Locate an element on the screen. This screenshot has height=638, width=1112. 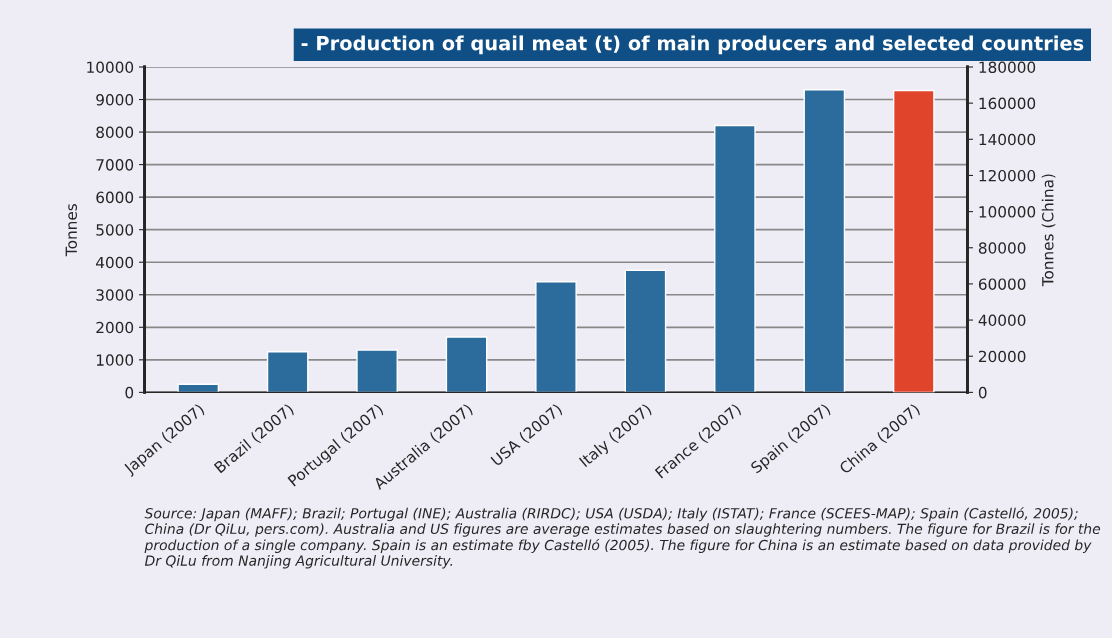
y-tick-label: 1000 is located at coordinates (115, 360).